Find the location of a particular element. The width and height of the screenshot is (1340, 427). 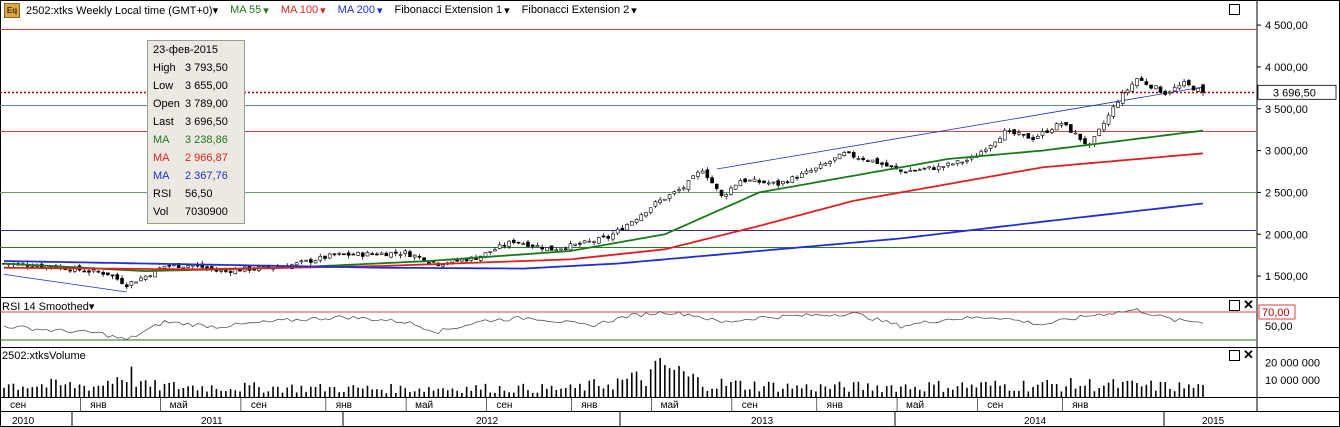

year-label: 2014 is located at coordinates (1035, 421).